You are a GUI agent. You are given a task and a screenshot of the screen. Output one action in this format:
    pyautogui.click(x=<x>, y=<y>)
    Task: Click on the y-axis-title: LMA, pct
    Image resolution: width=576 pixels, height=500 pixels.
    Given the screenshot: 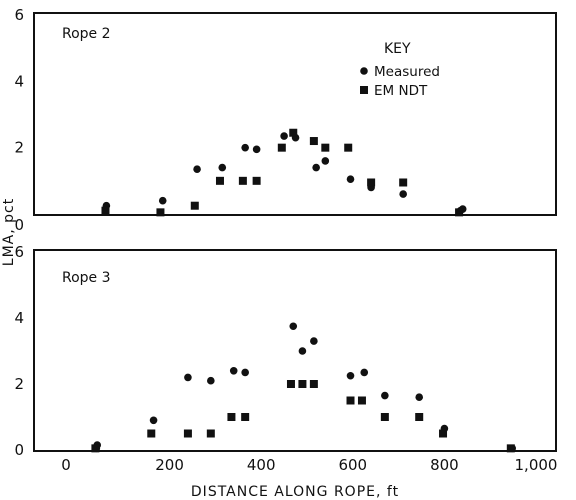 What is the action you would take?
    pyautogui.click(x=9, y=232)
    